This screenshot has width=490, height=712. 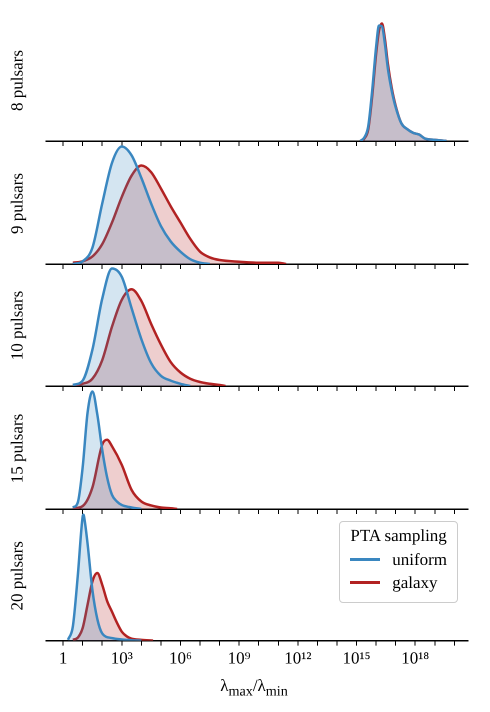 I want to click on x-tick-label: 10⁶, so click(x=180, y=658).